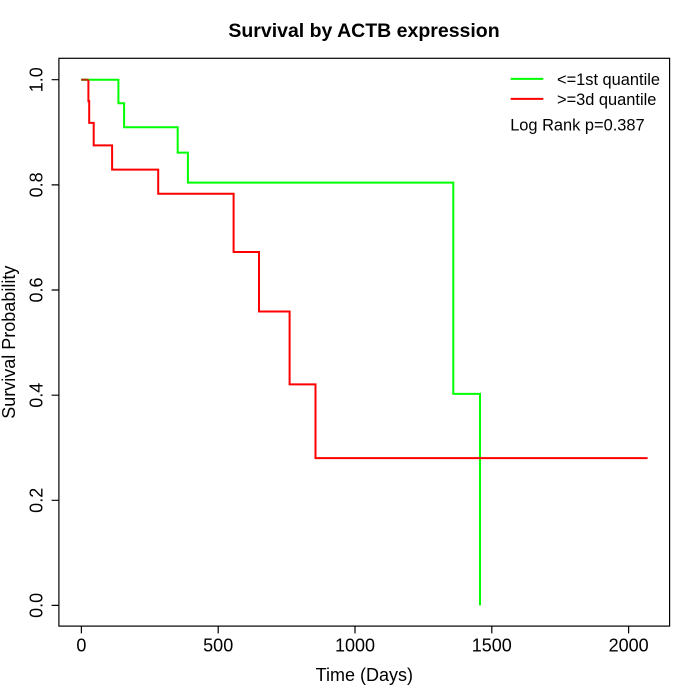  What do you see at coordinates (9, 342) in the screenshot?
I see `svg-text: Survival Probability` at bounding box center [9, 342].